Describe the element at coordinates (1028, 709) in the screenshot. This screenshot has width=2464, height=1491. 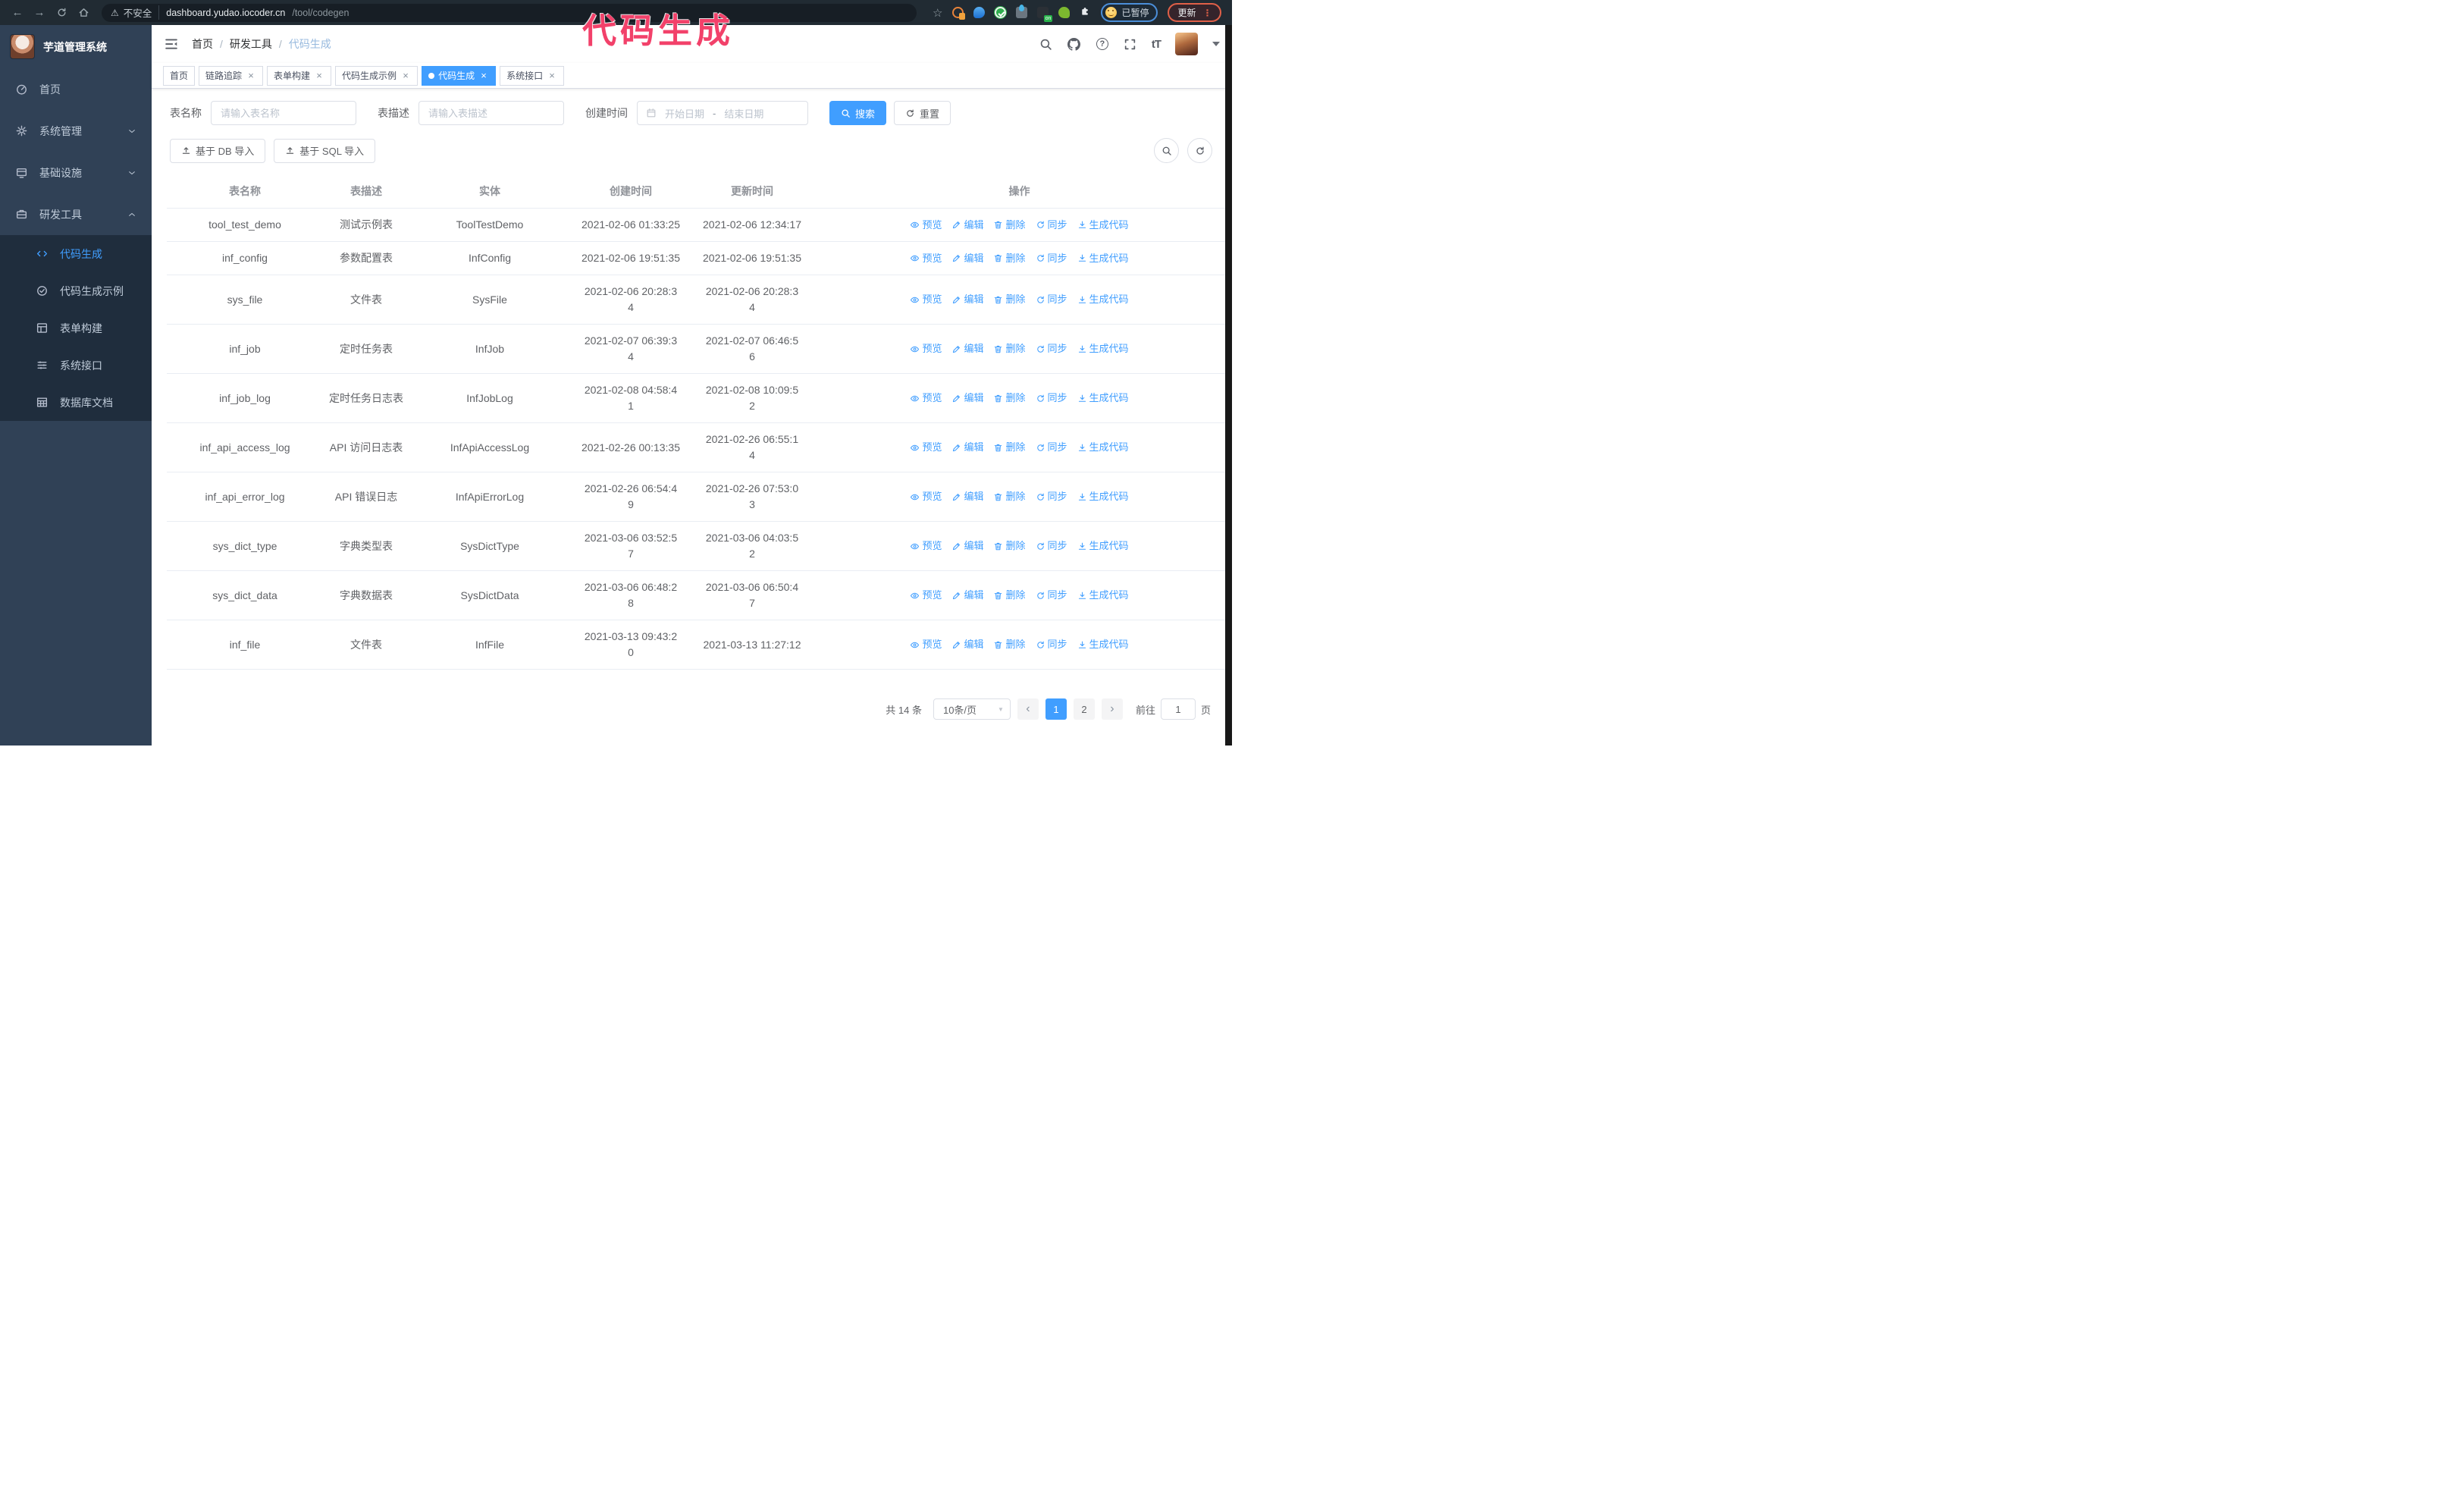
I see `prev-page-button: ‹` at that location.